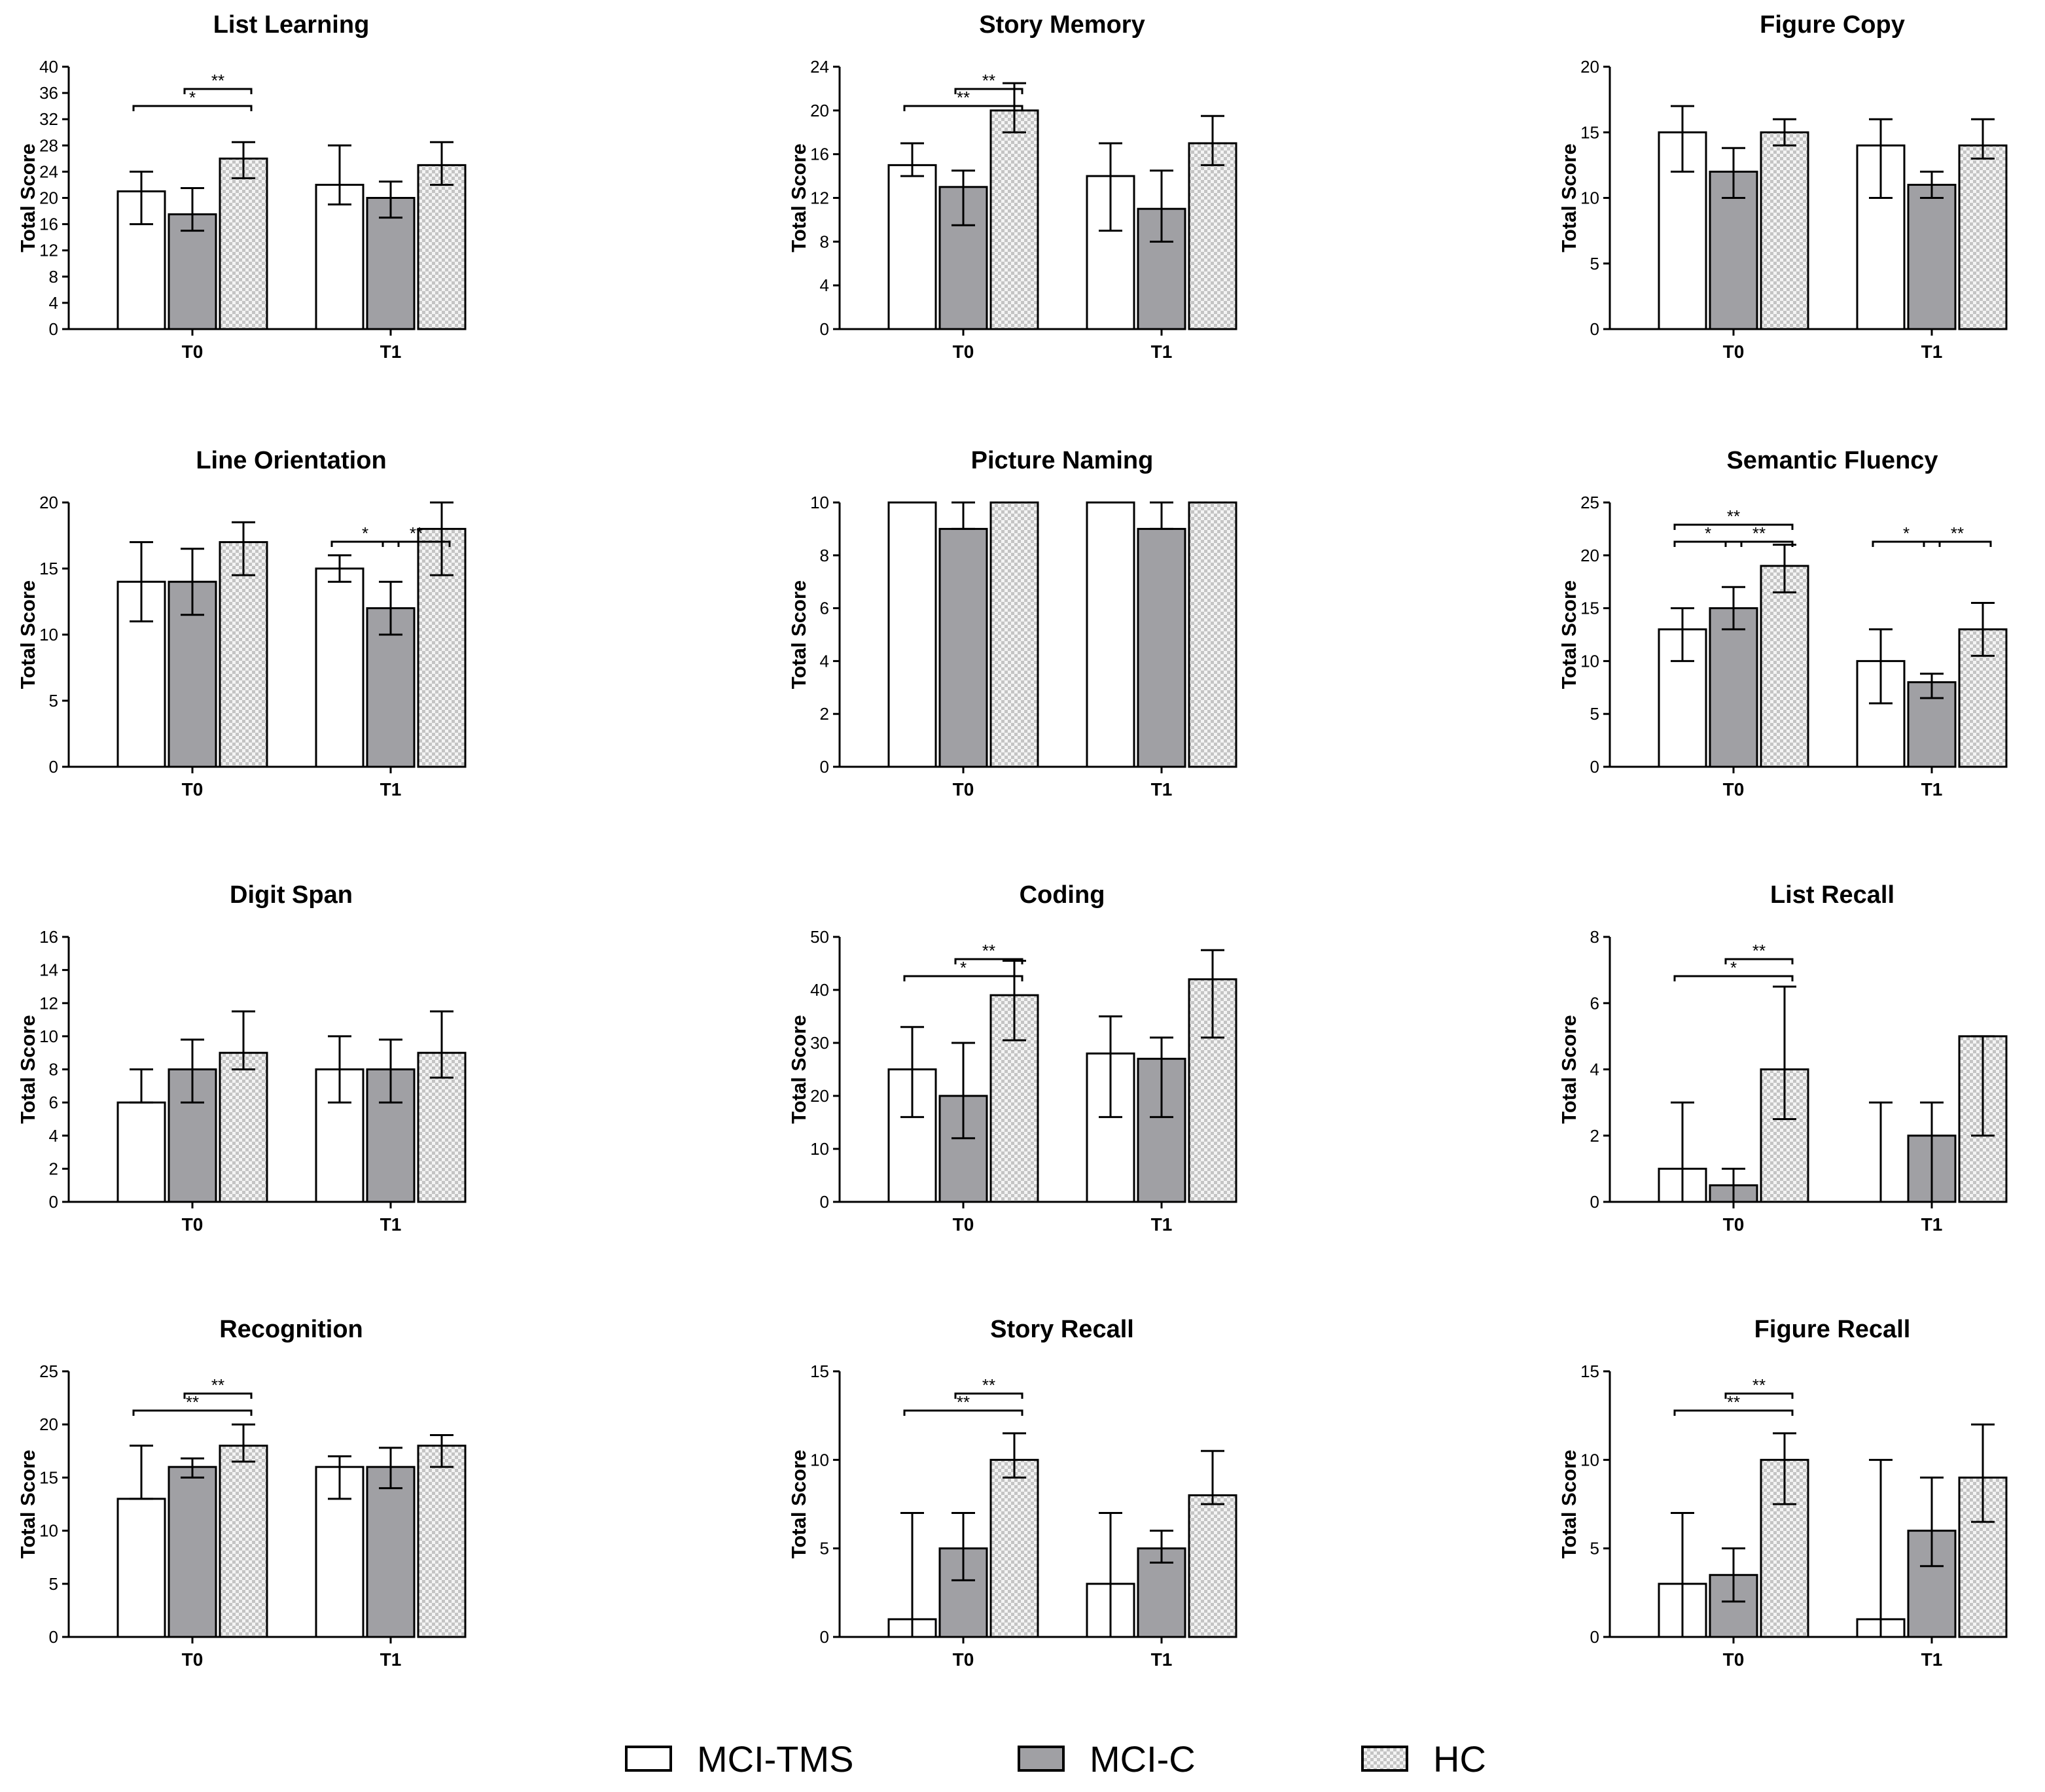 The image size is (2045, 1792). Describe the element at coordinates (48, 171) in the screenshot. I see `y-tick-label: 24` at that location.